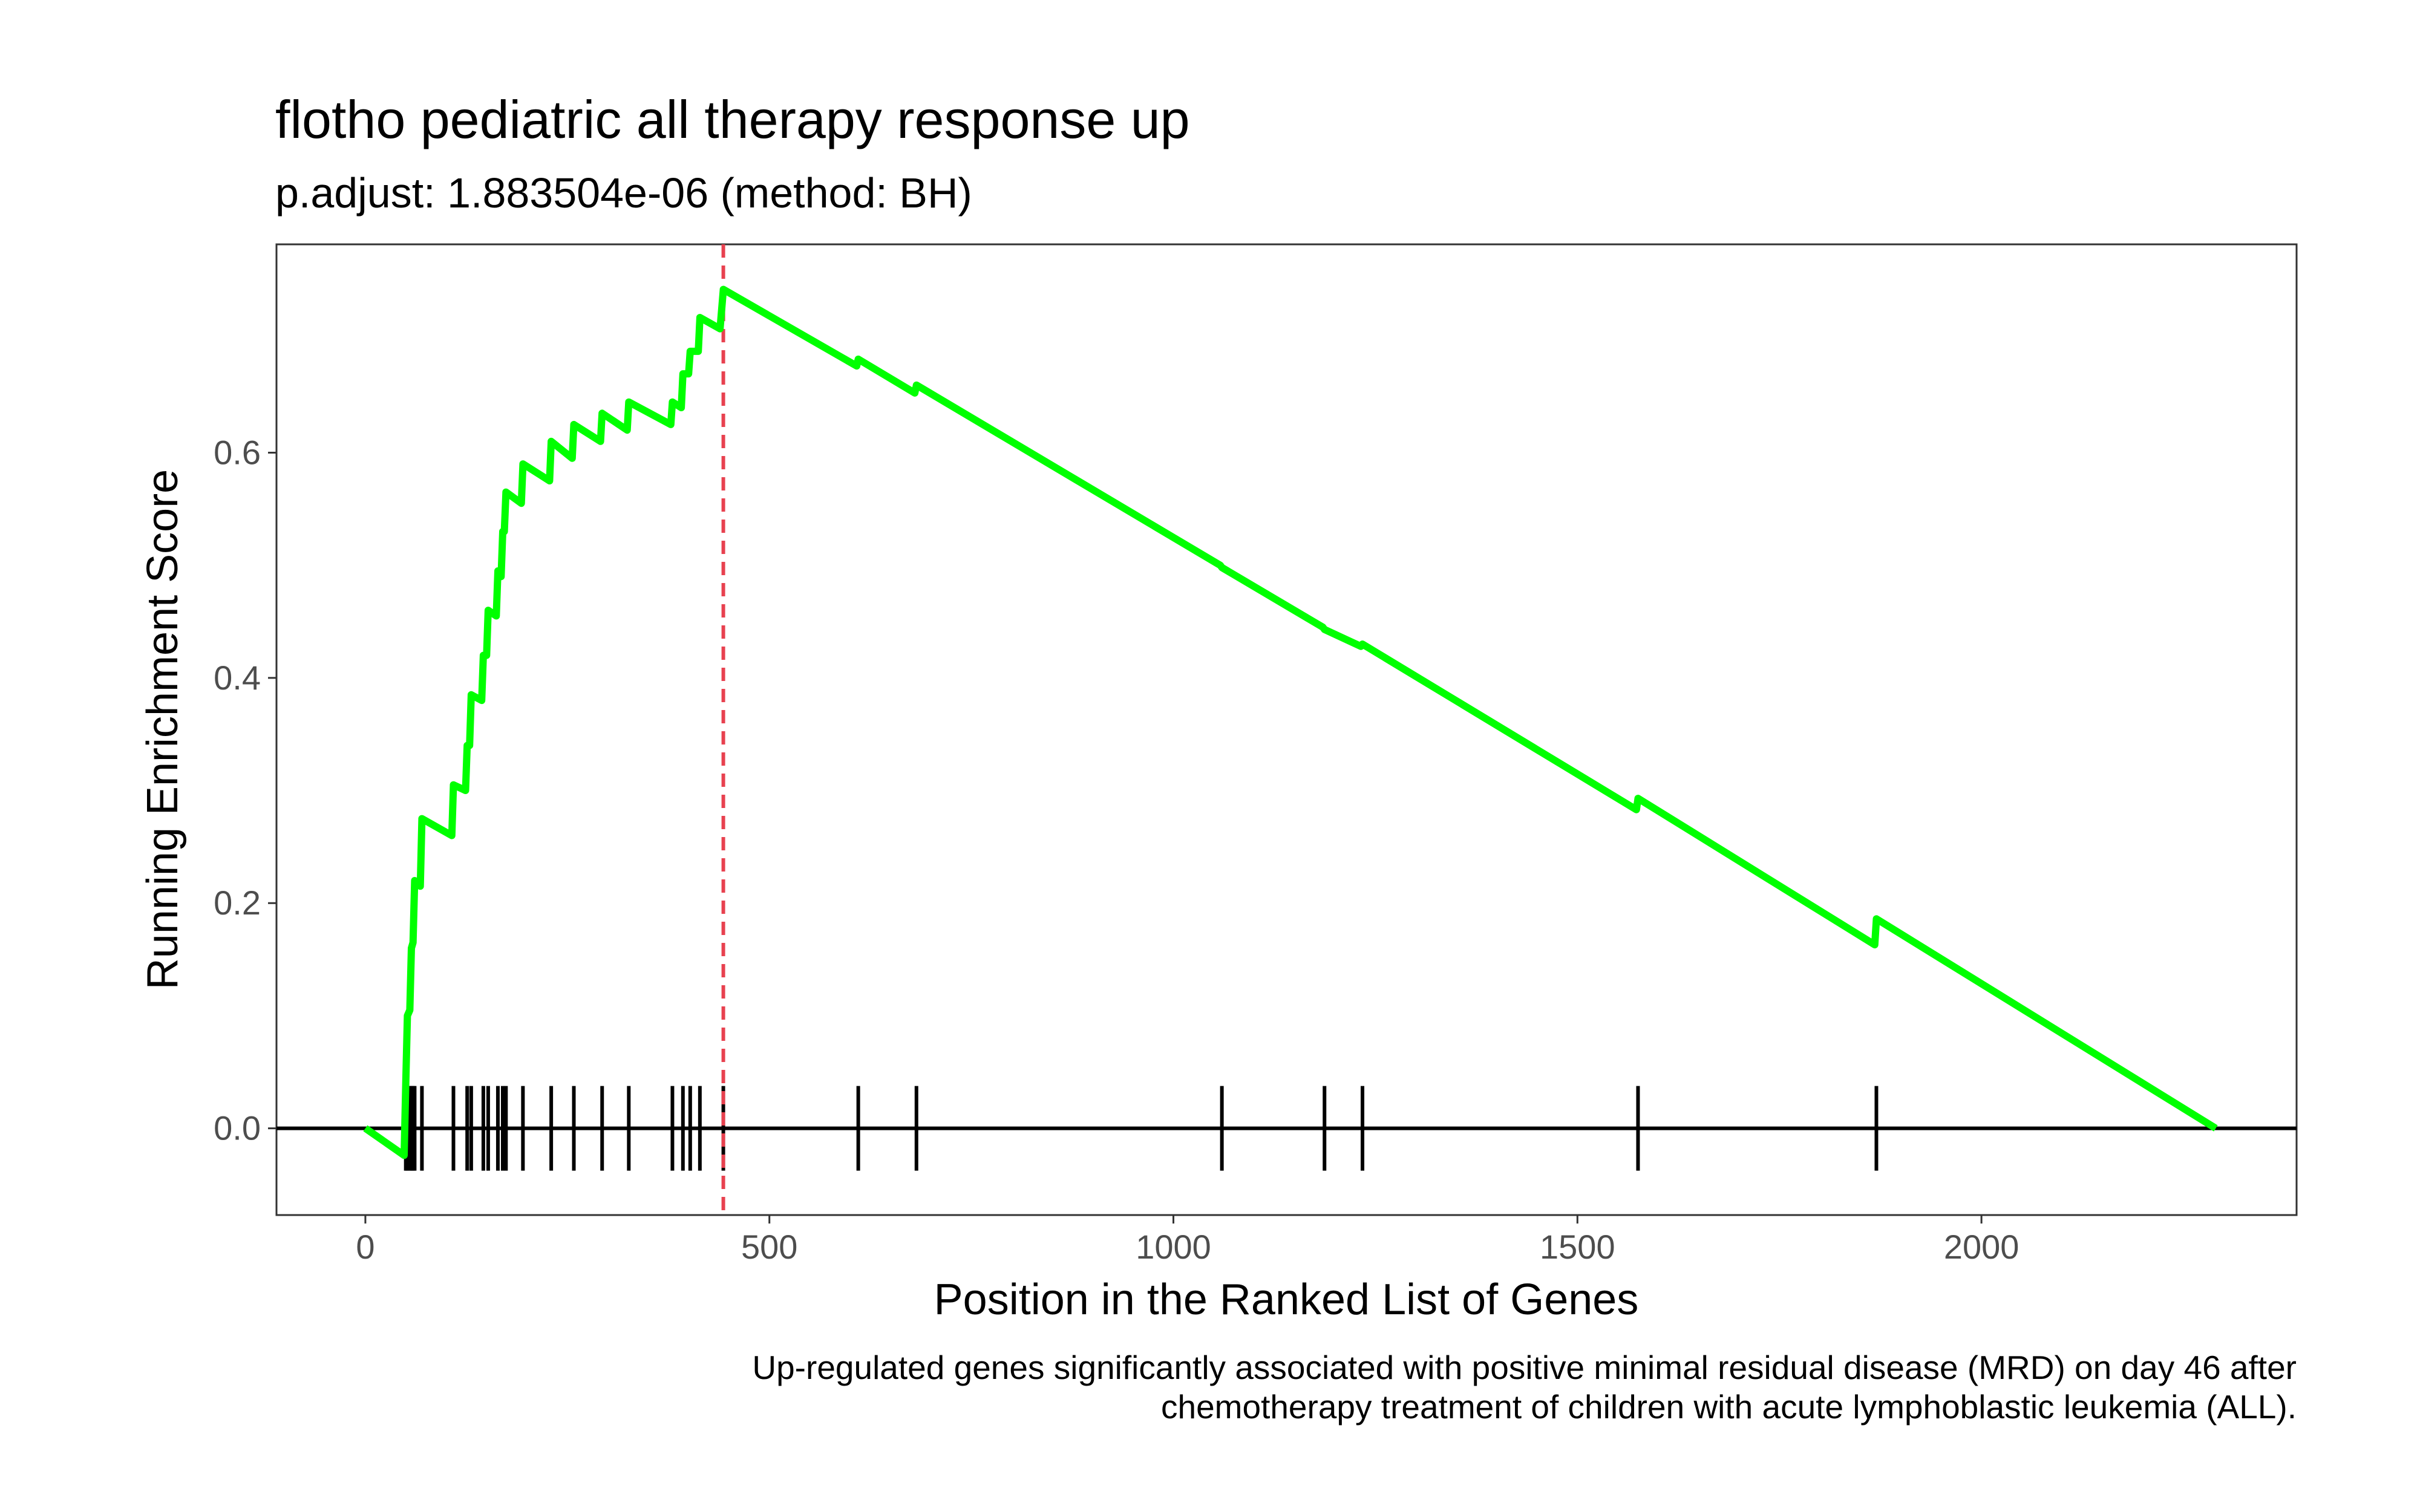  Describe the element at coordinates (1982, 1247) in the screenshot. I see `x-tick-label: 2000` at that location.